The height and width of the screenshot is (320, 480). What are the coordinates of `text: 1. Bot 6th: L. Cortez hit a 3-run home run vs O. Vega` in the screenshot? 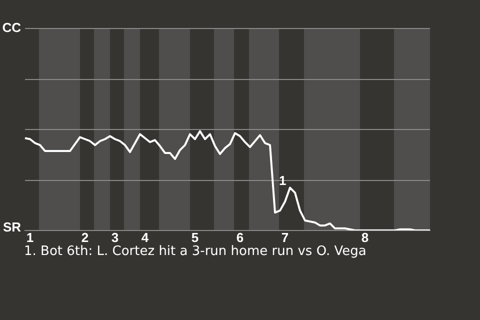 It's located at (195, 251).